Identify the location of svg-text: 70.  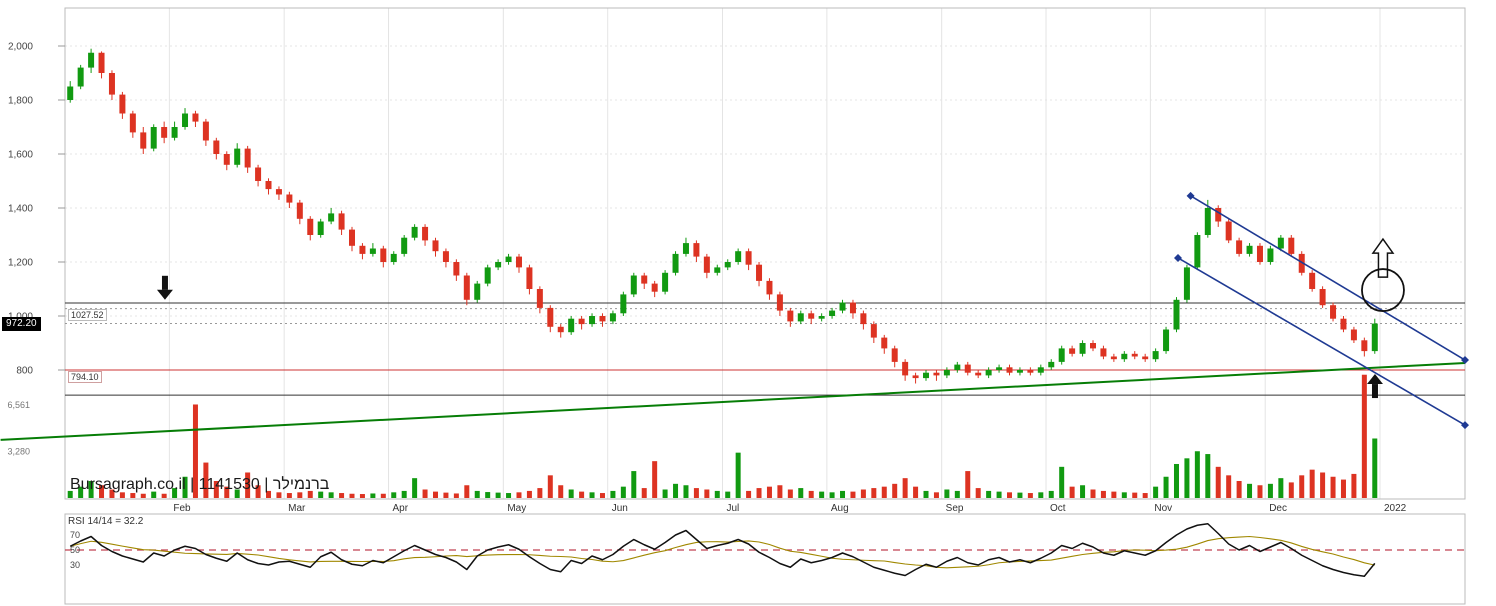
(75, 535).